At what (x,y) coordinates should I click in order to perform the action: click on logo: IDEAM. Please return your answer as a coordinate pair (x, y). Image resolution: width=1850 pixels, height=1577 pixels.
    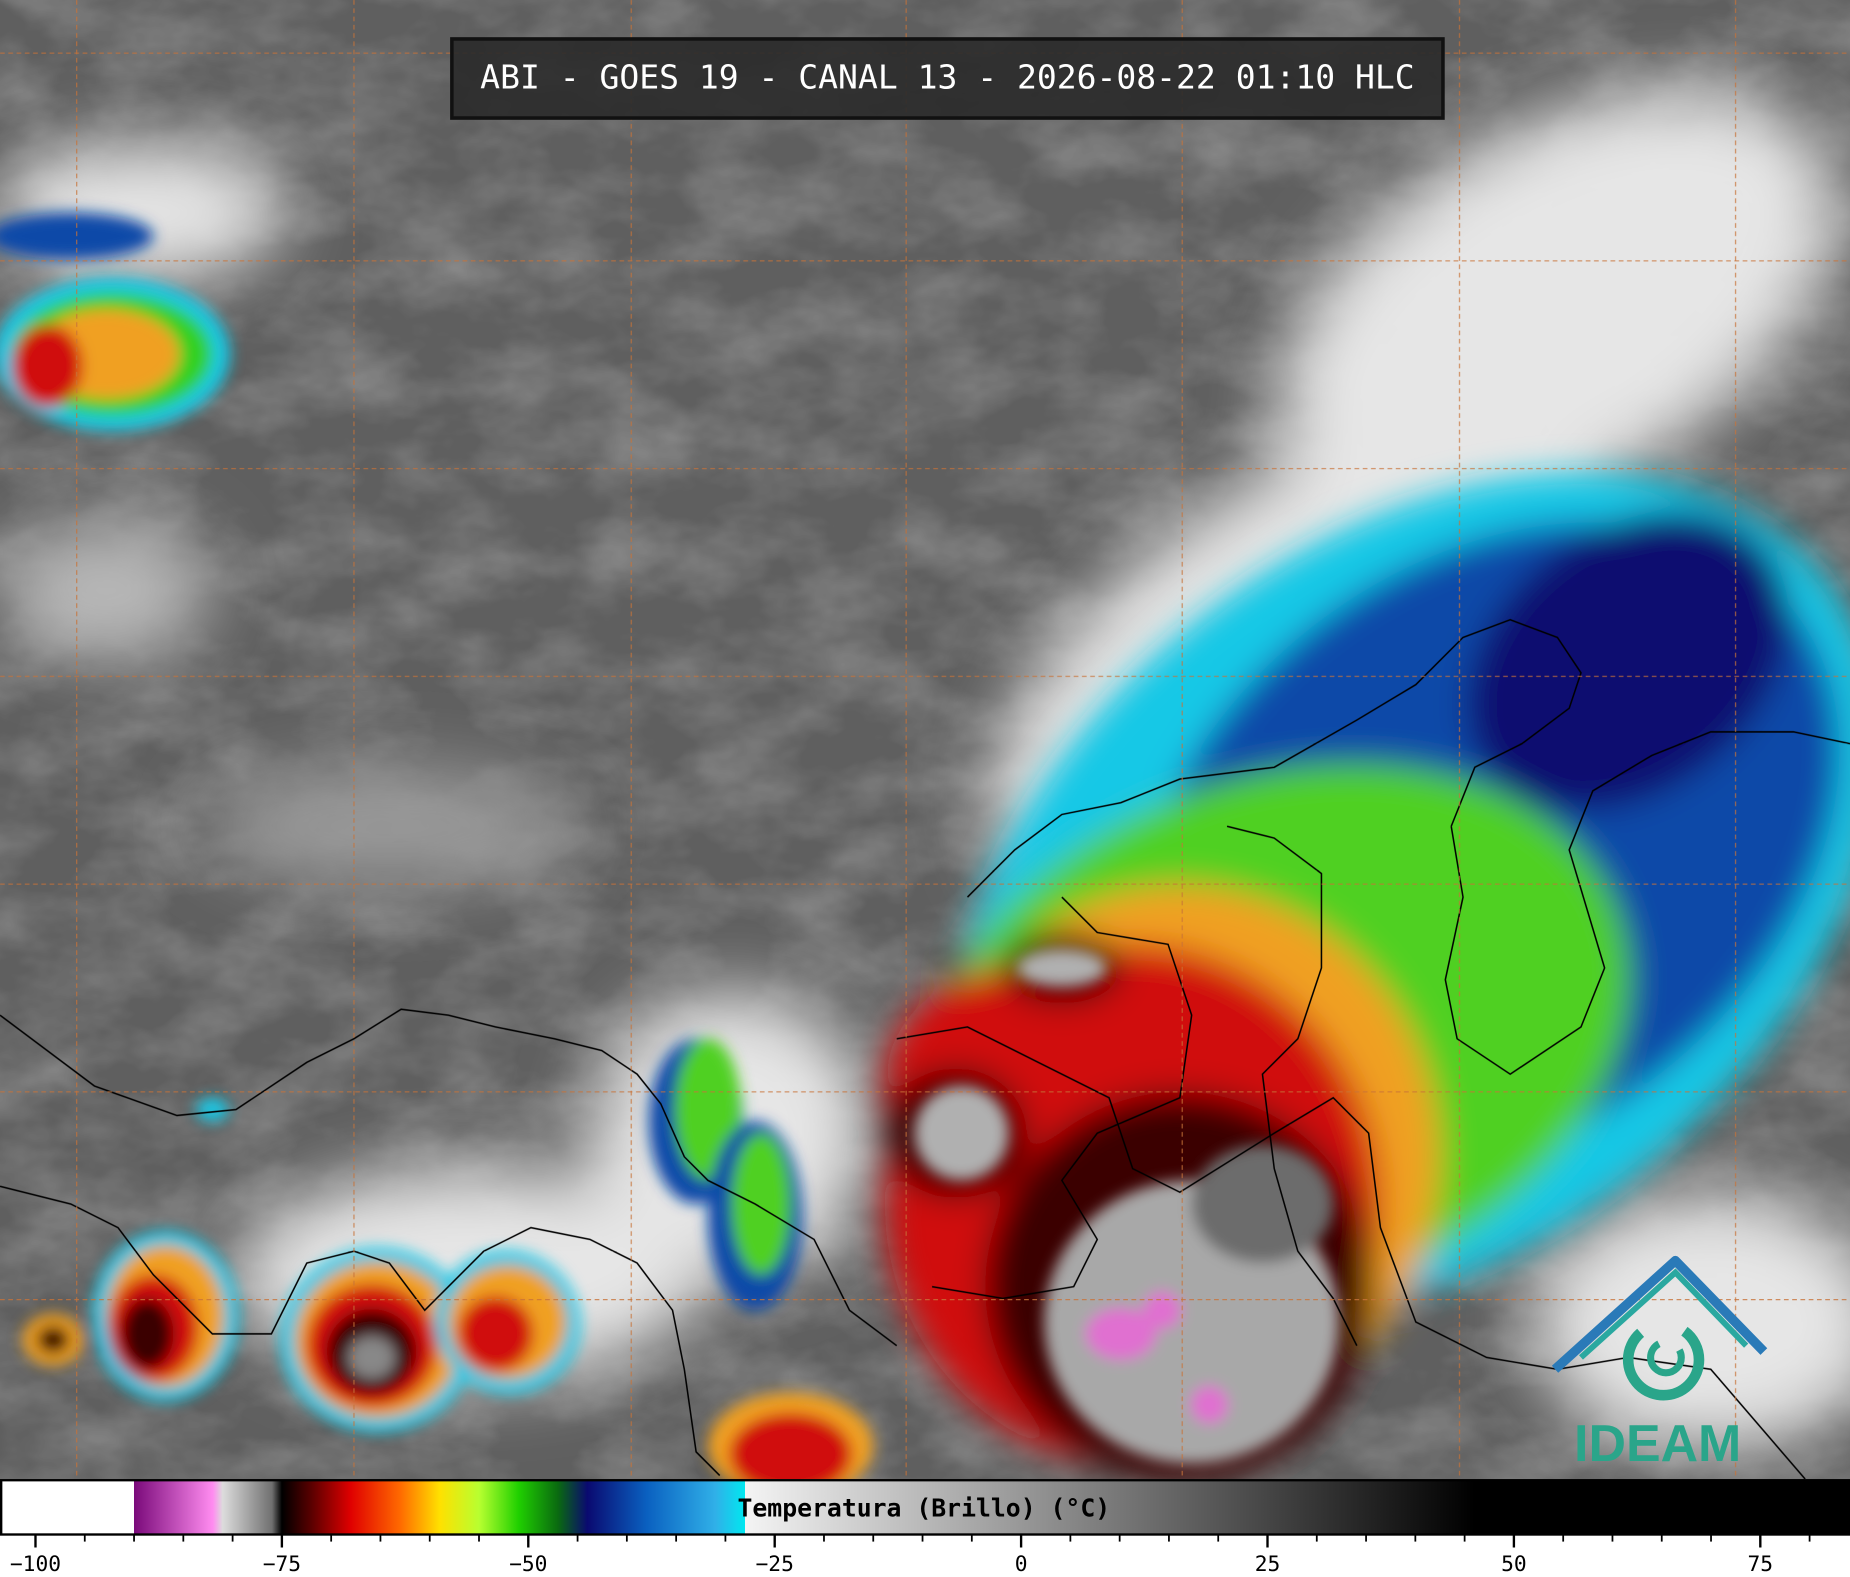
    Looking at the image, I should click on (1659, 1364).